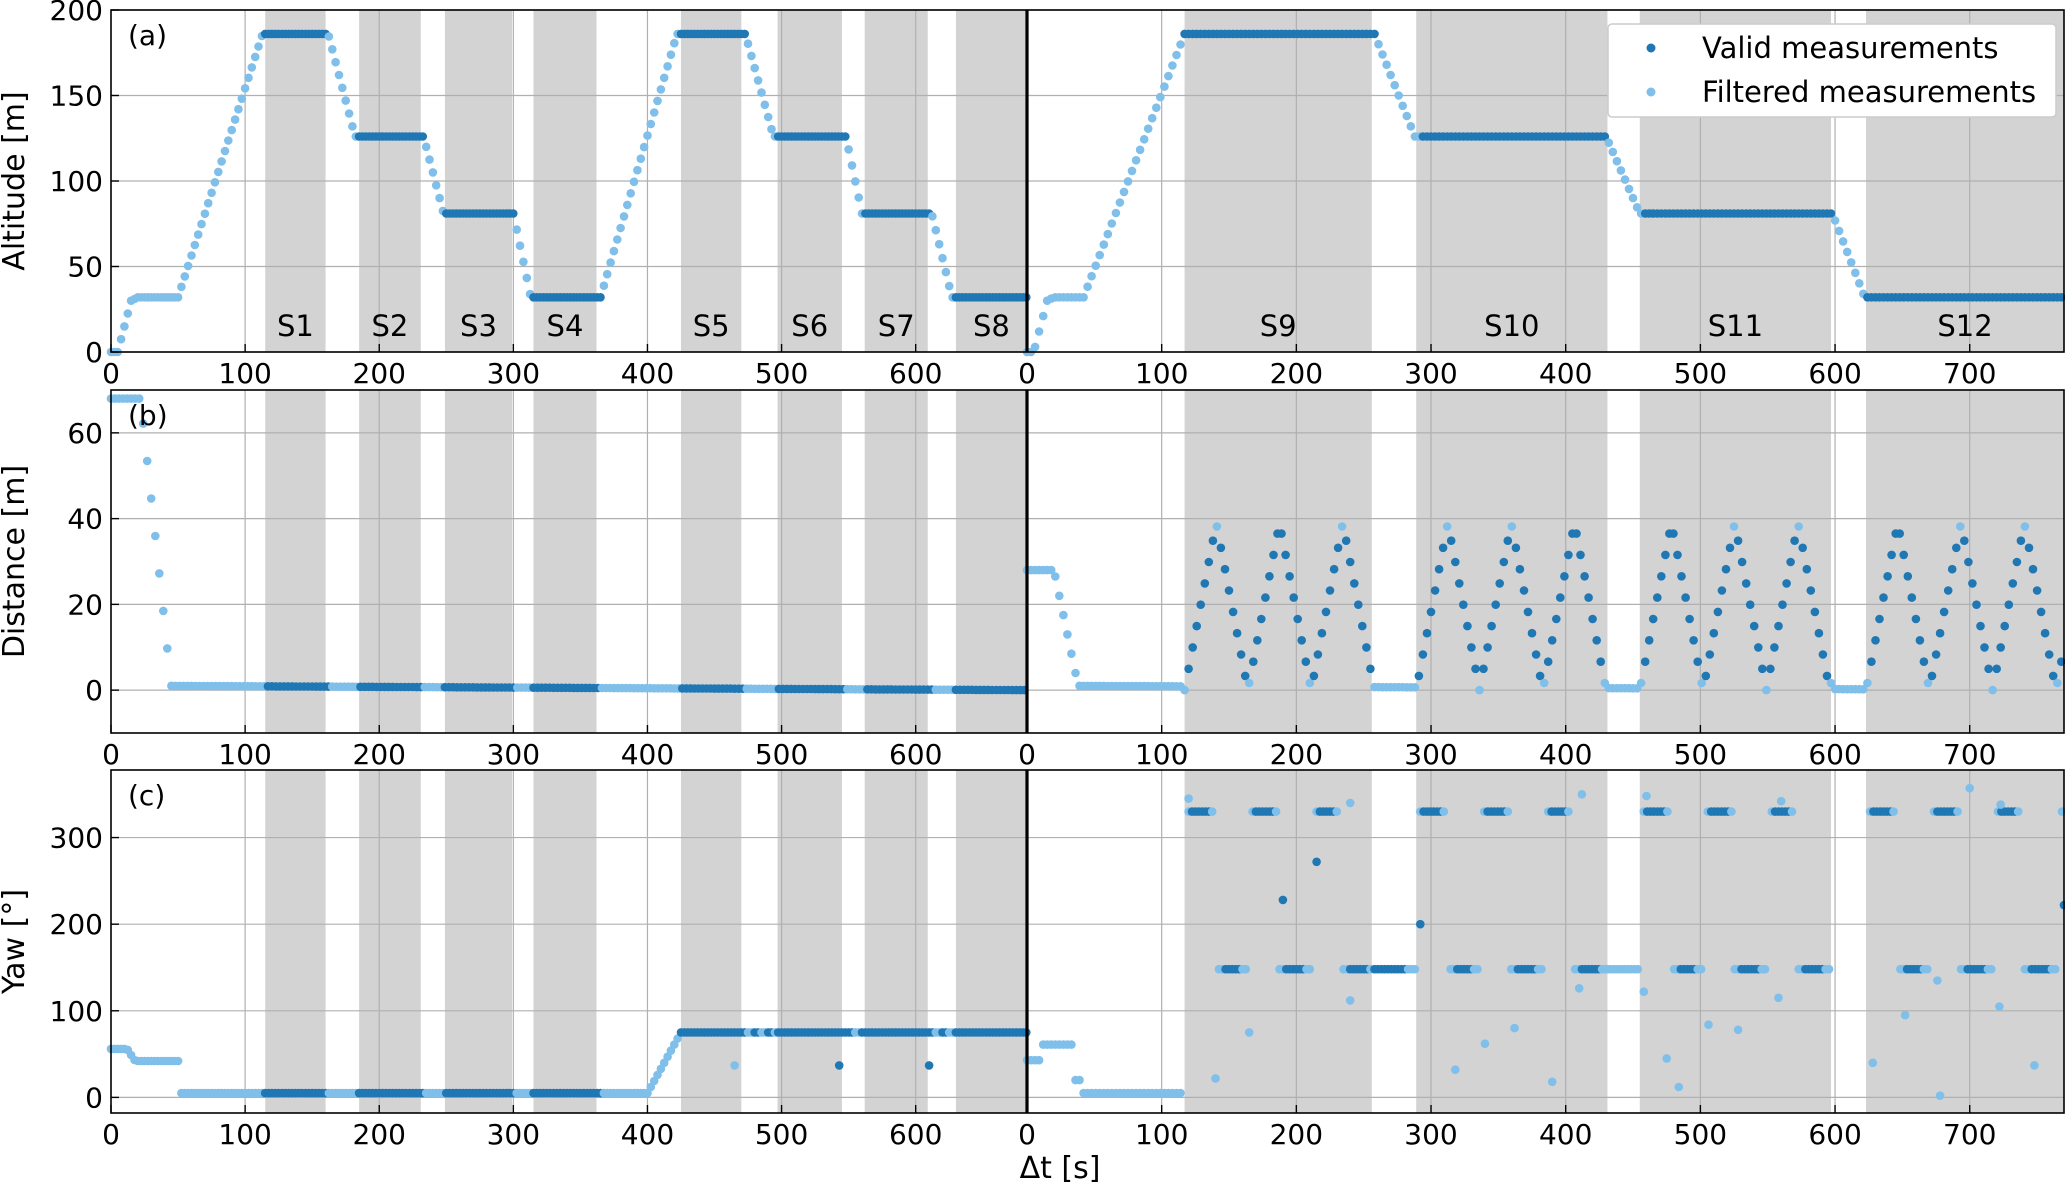 The height and width of the screenshot is (1187, 2065). What do you see at coordinates (1060, 1167) in the screenshot?
I see `x-axis-label: Δt [s]` at bounding box center [1060, 1167].